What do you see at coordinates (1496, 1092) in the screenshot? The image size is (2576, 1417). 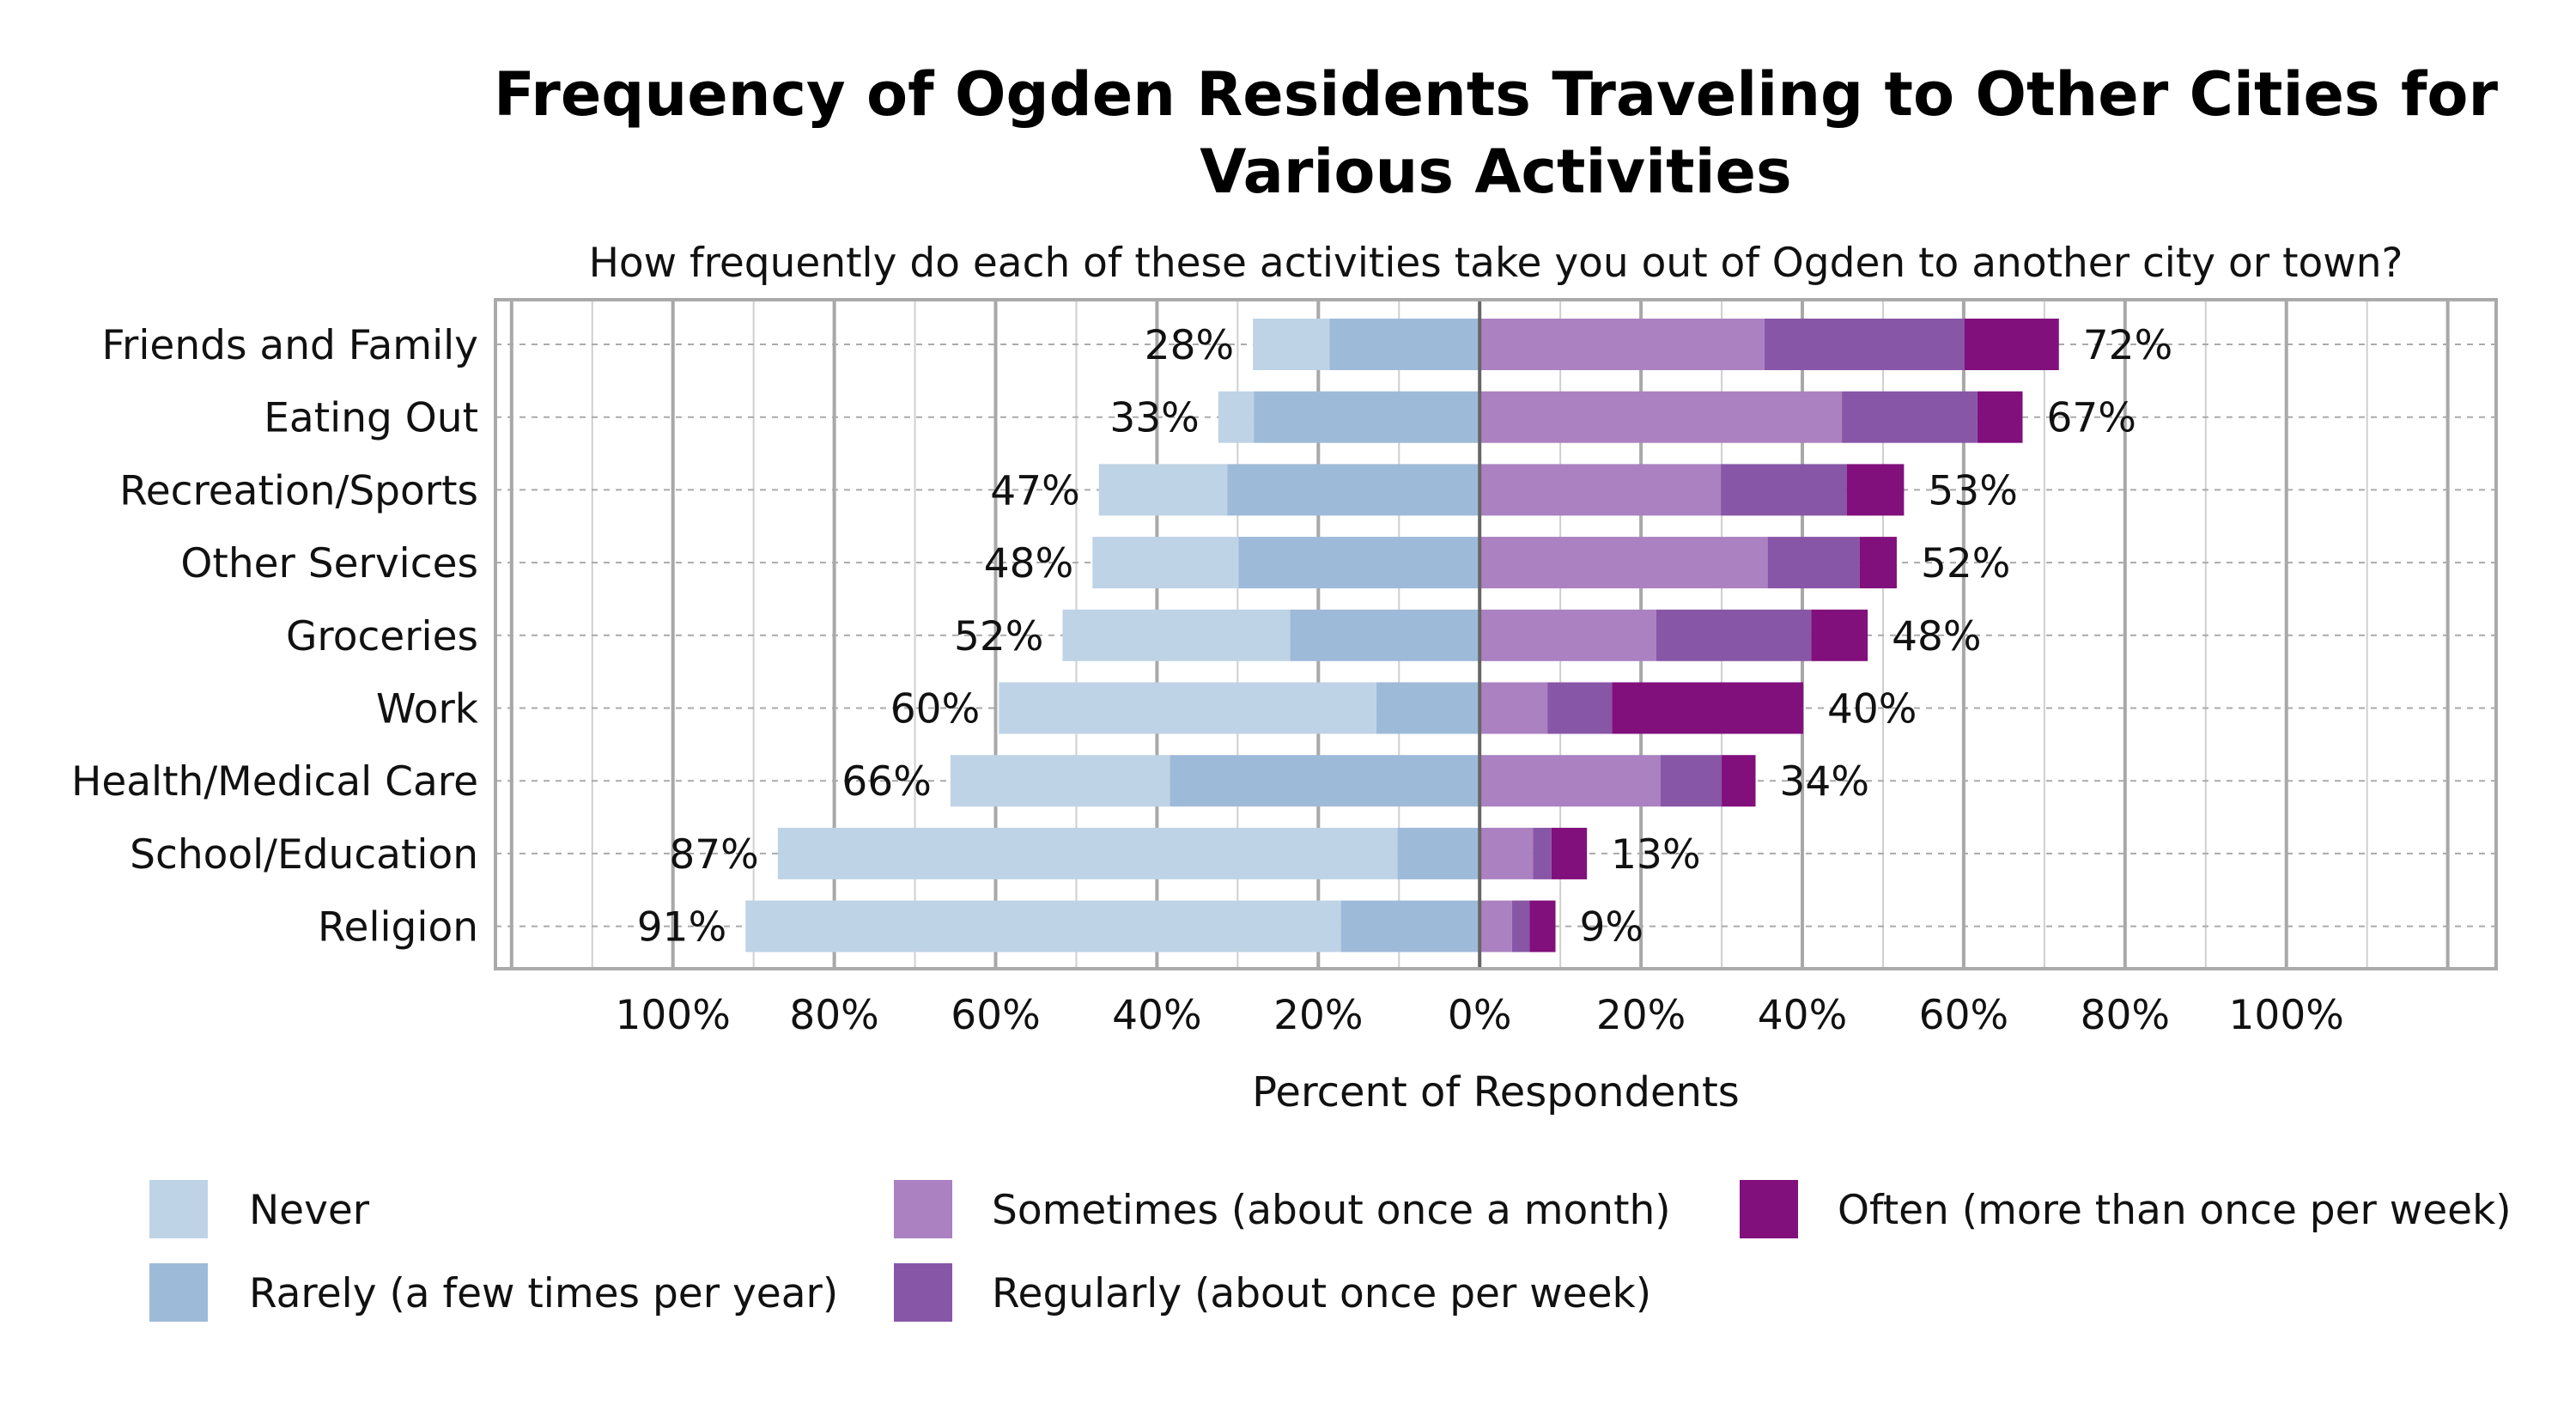 I see `x-axis-label: Percent of Respondents` at bounding box center [1496, 1092].